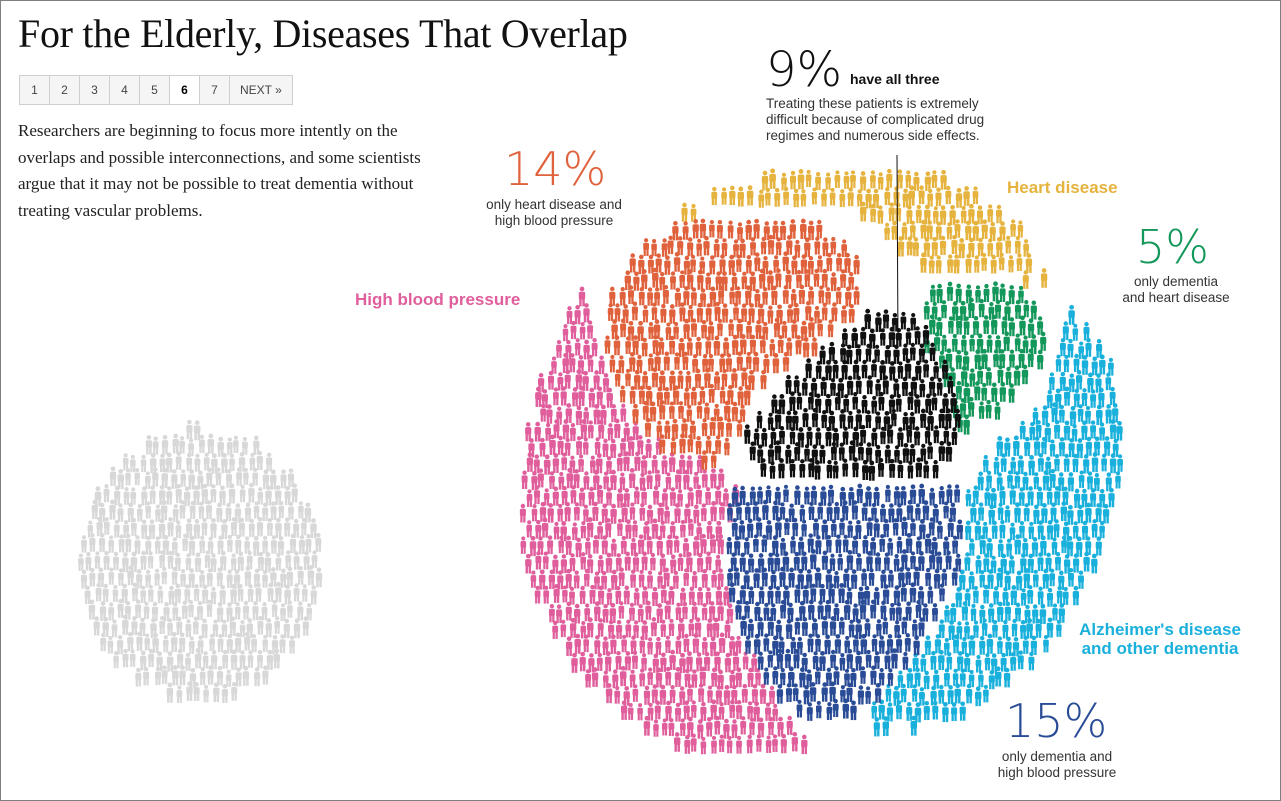  What do you see at coordinates (34, 90) in the screenshot?
I see `page-button-1: 1` at bounding box center [34, 90].